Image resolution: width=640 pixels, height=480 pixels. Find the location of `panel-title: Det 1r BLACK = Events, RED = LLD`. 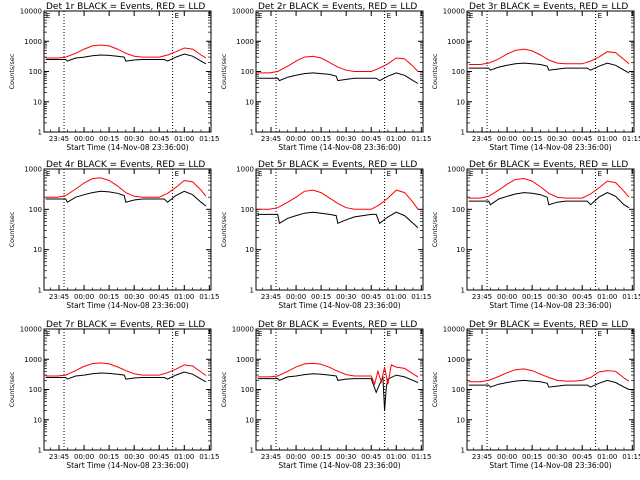

panel-title: Det 1r BLACK = Events, RED = LLD is located at coordinates (125, 7).